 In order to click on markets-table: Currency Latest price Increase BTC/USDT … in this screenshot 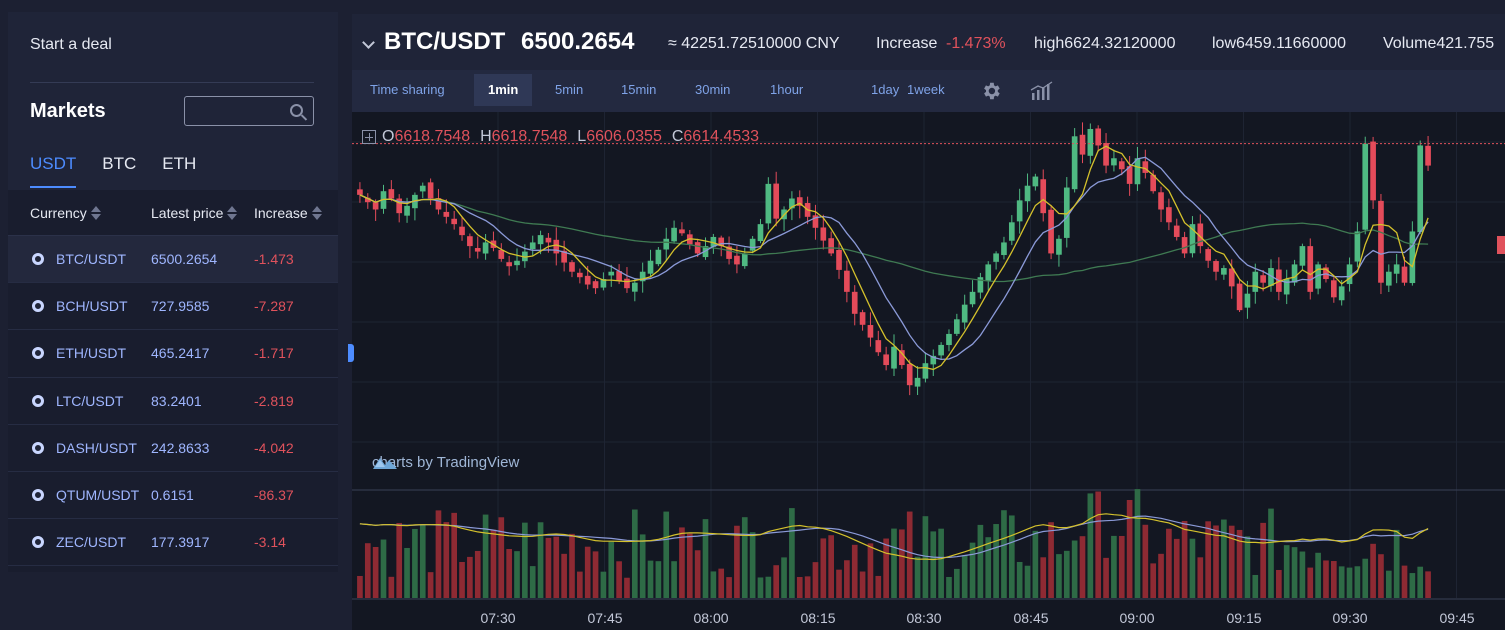, I will do `click(173, 381)`.